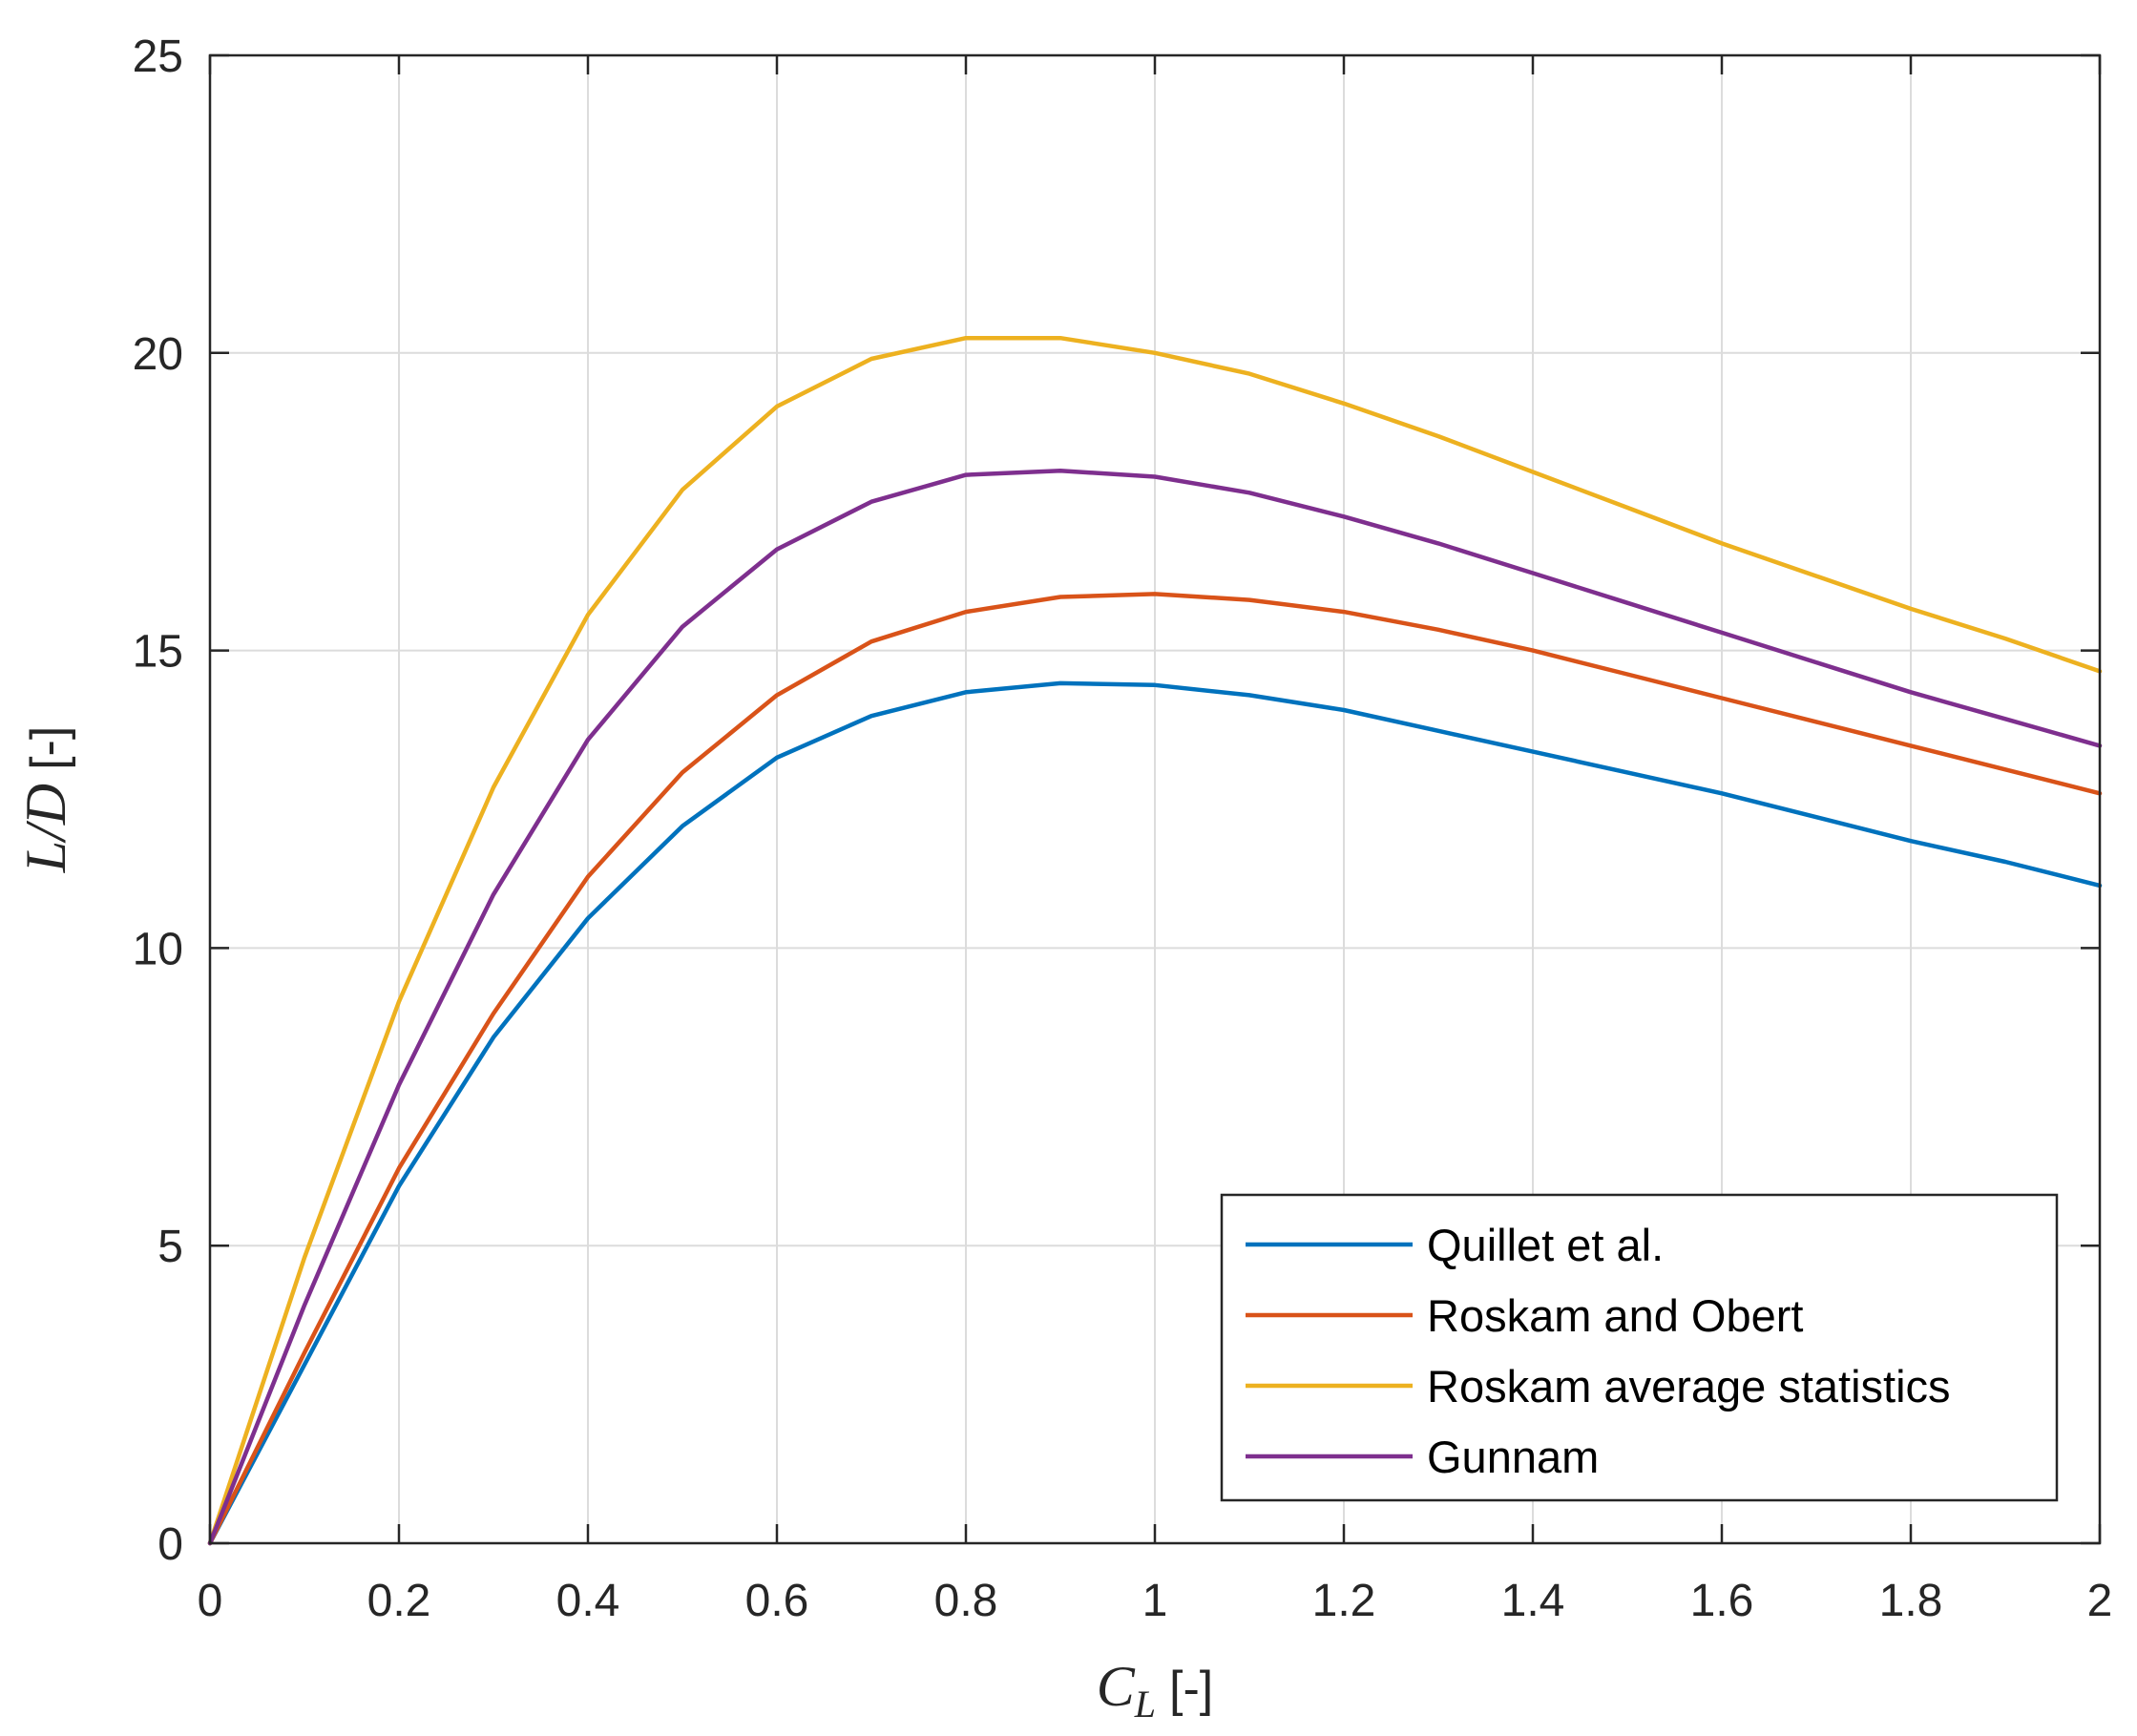 The width and height of the screenshot is (2137, 1736). I want to click on legend-label: Quillet et al., so click(1545, 1245).